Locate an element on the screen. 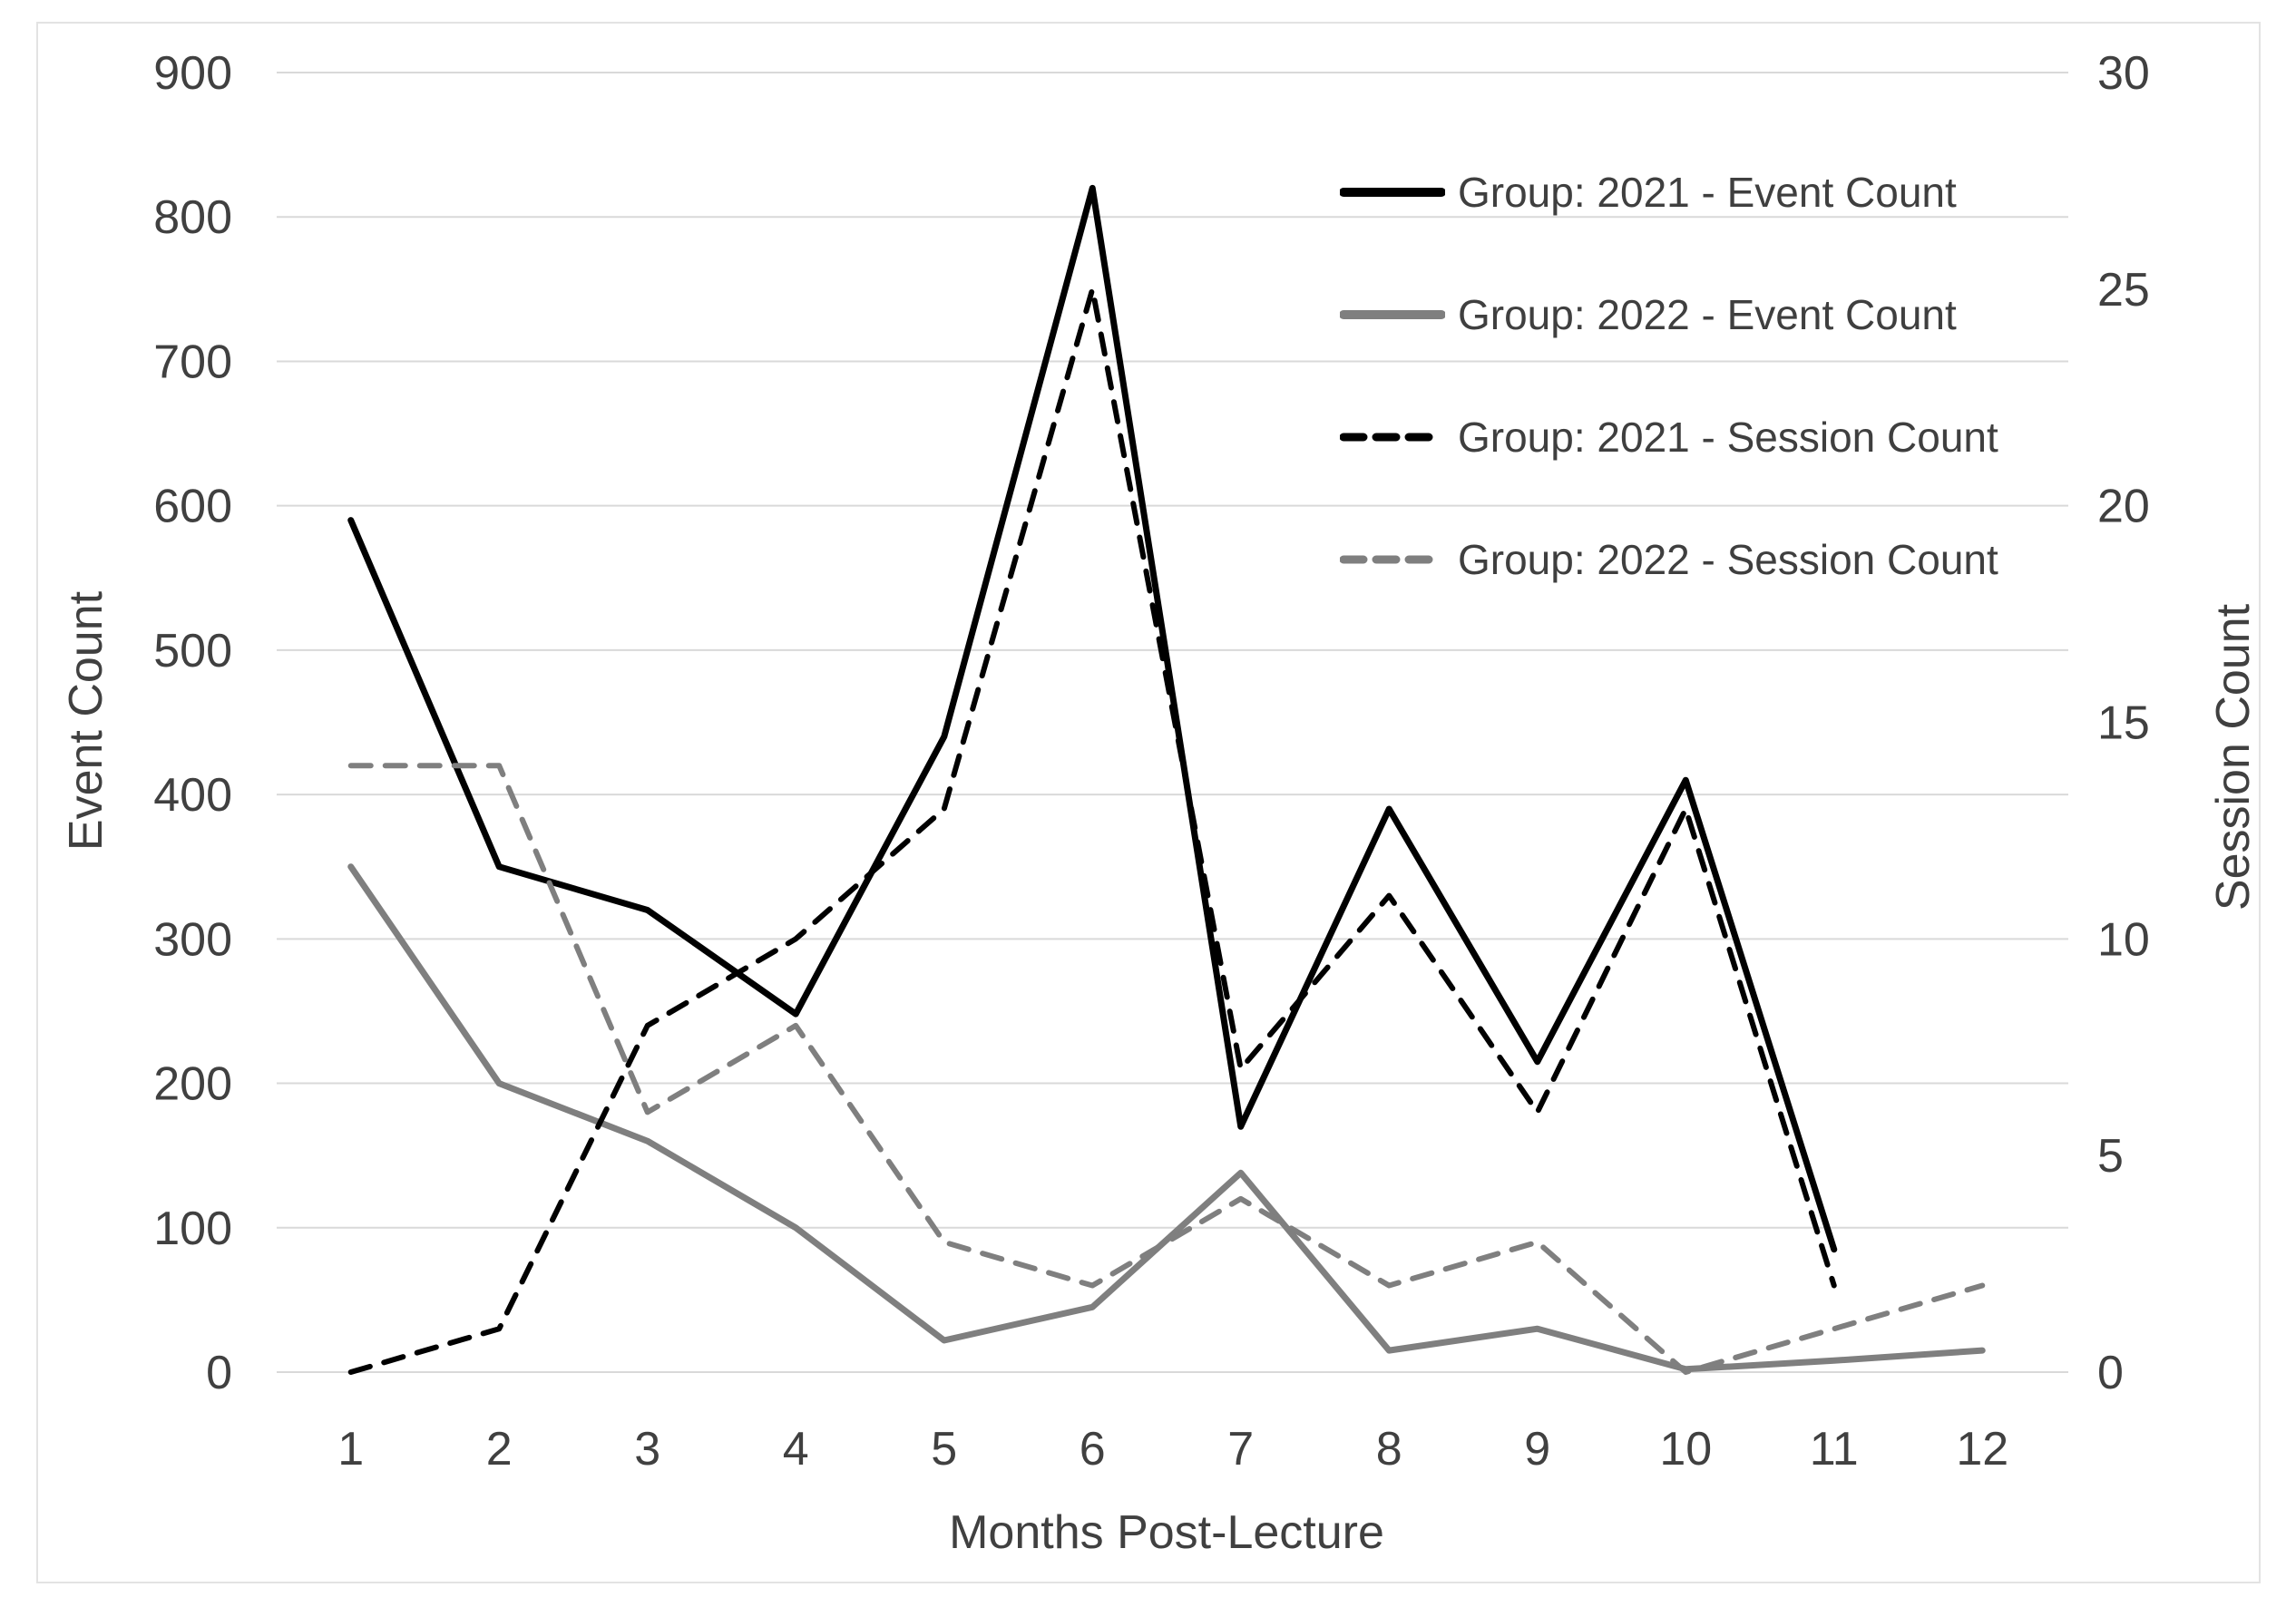 This screenshot has width=2296, height=1607. left-axis-tick-label: 500 is located at coordinates (193, 651).